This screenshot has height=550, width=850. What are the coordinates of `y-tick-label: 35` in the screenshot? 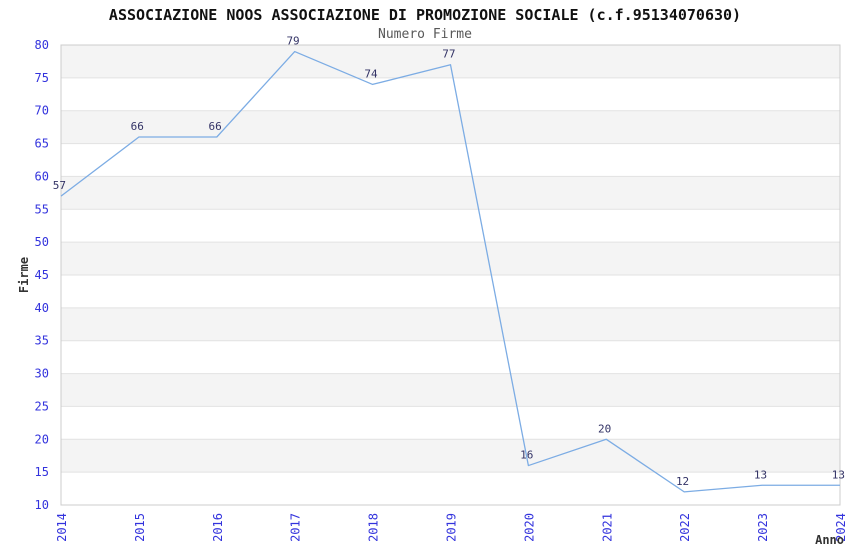 It's located at (42, 341).